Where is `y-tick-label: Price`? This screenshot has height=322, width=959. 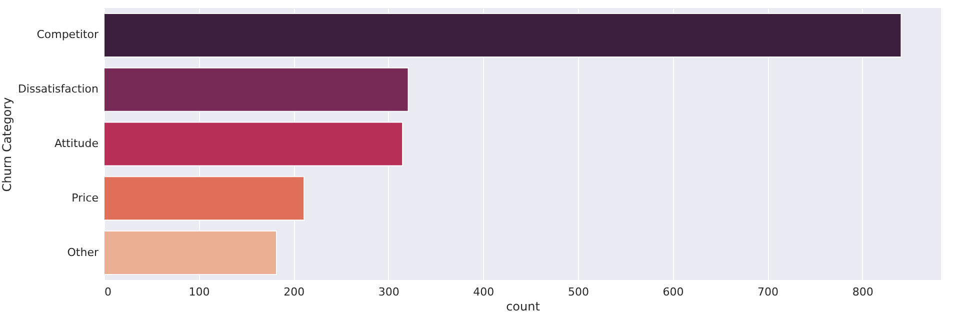
y-tick-label: Price is located at coordinates (85, 197).